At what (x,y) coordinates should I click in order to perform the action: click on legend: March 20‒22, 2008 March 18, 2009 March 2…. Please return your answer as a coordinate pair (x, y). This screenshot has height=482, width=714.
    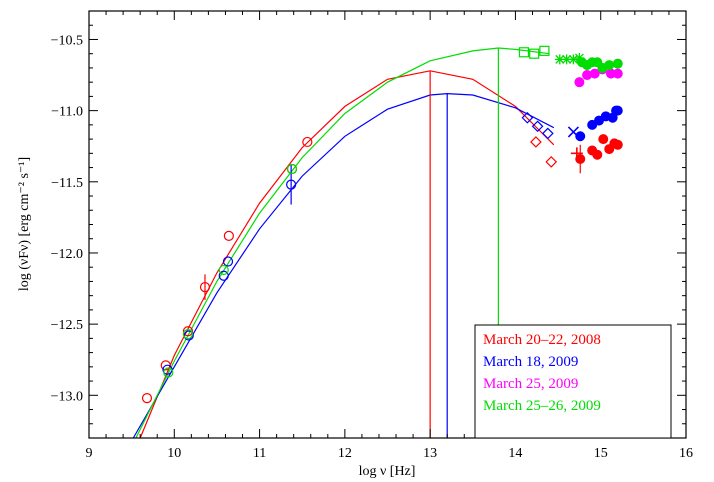
    Looking at the image, I should click on (573, 381).